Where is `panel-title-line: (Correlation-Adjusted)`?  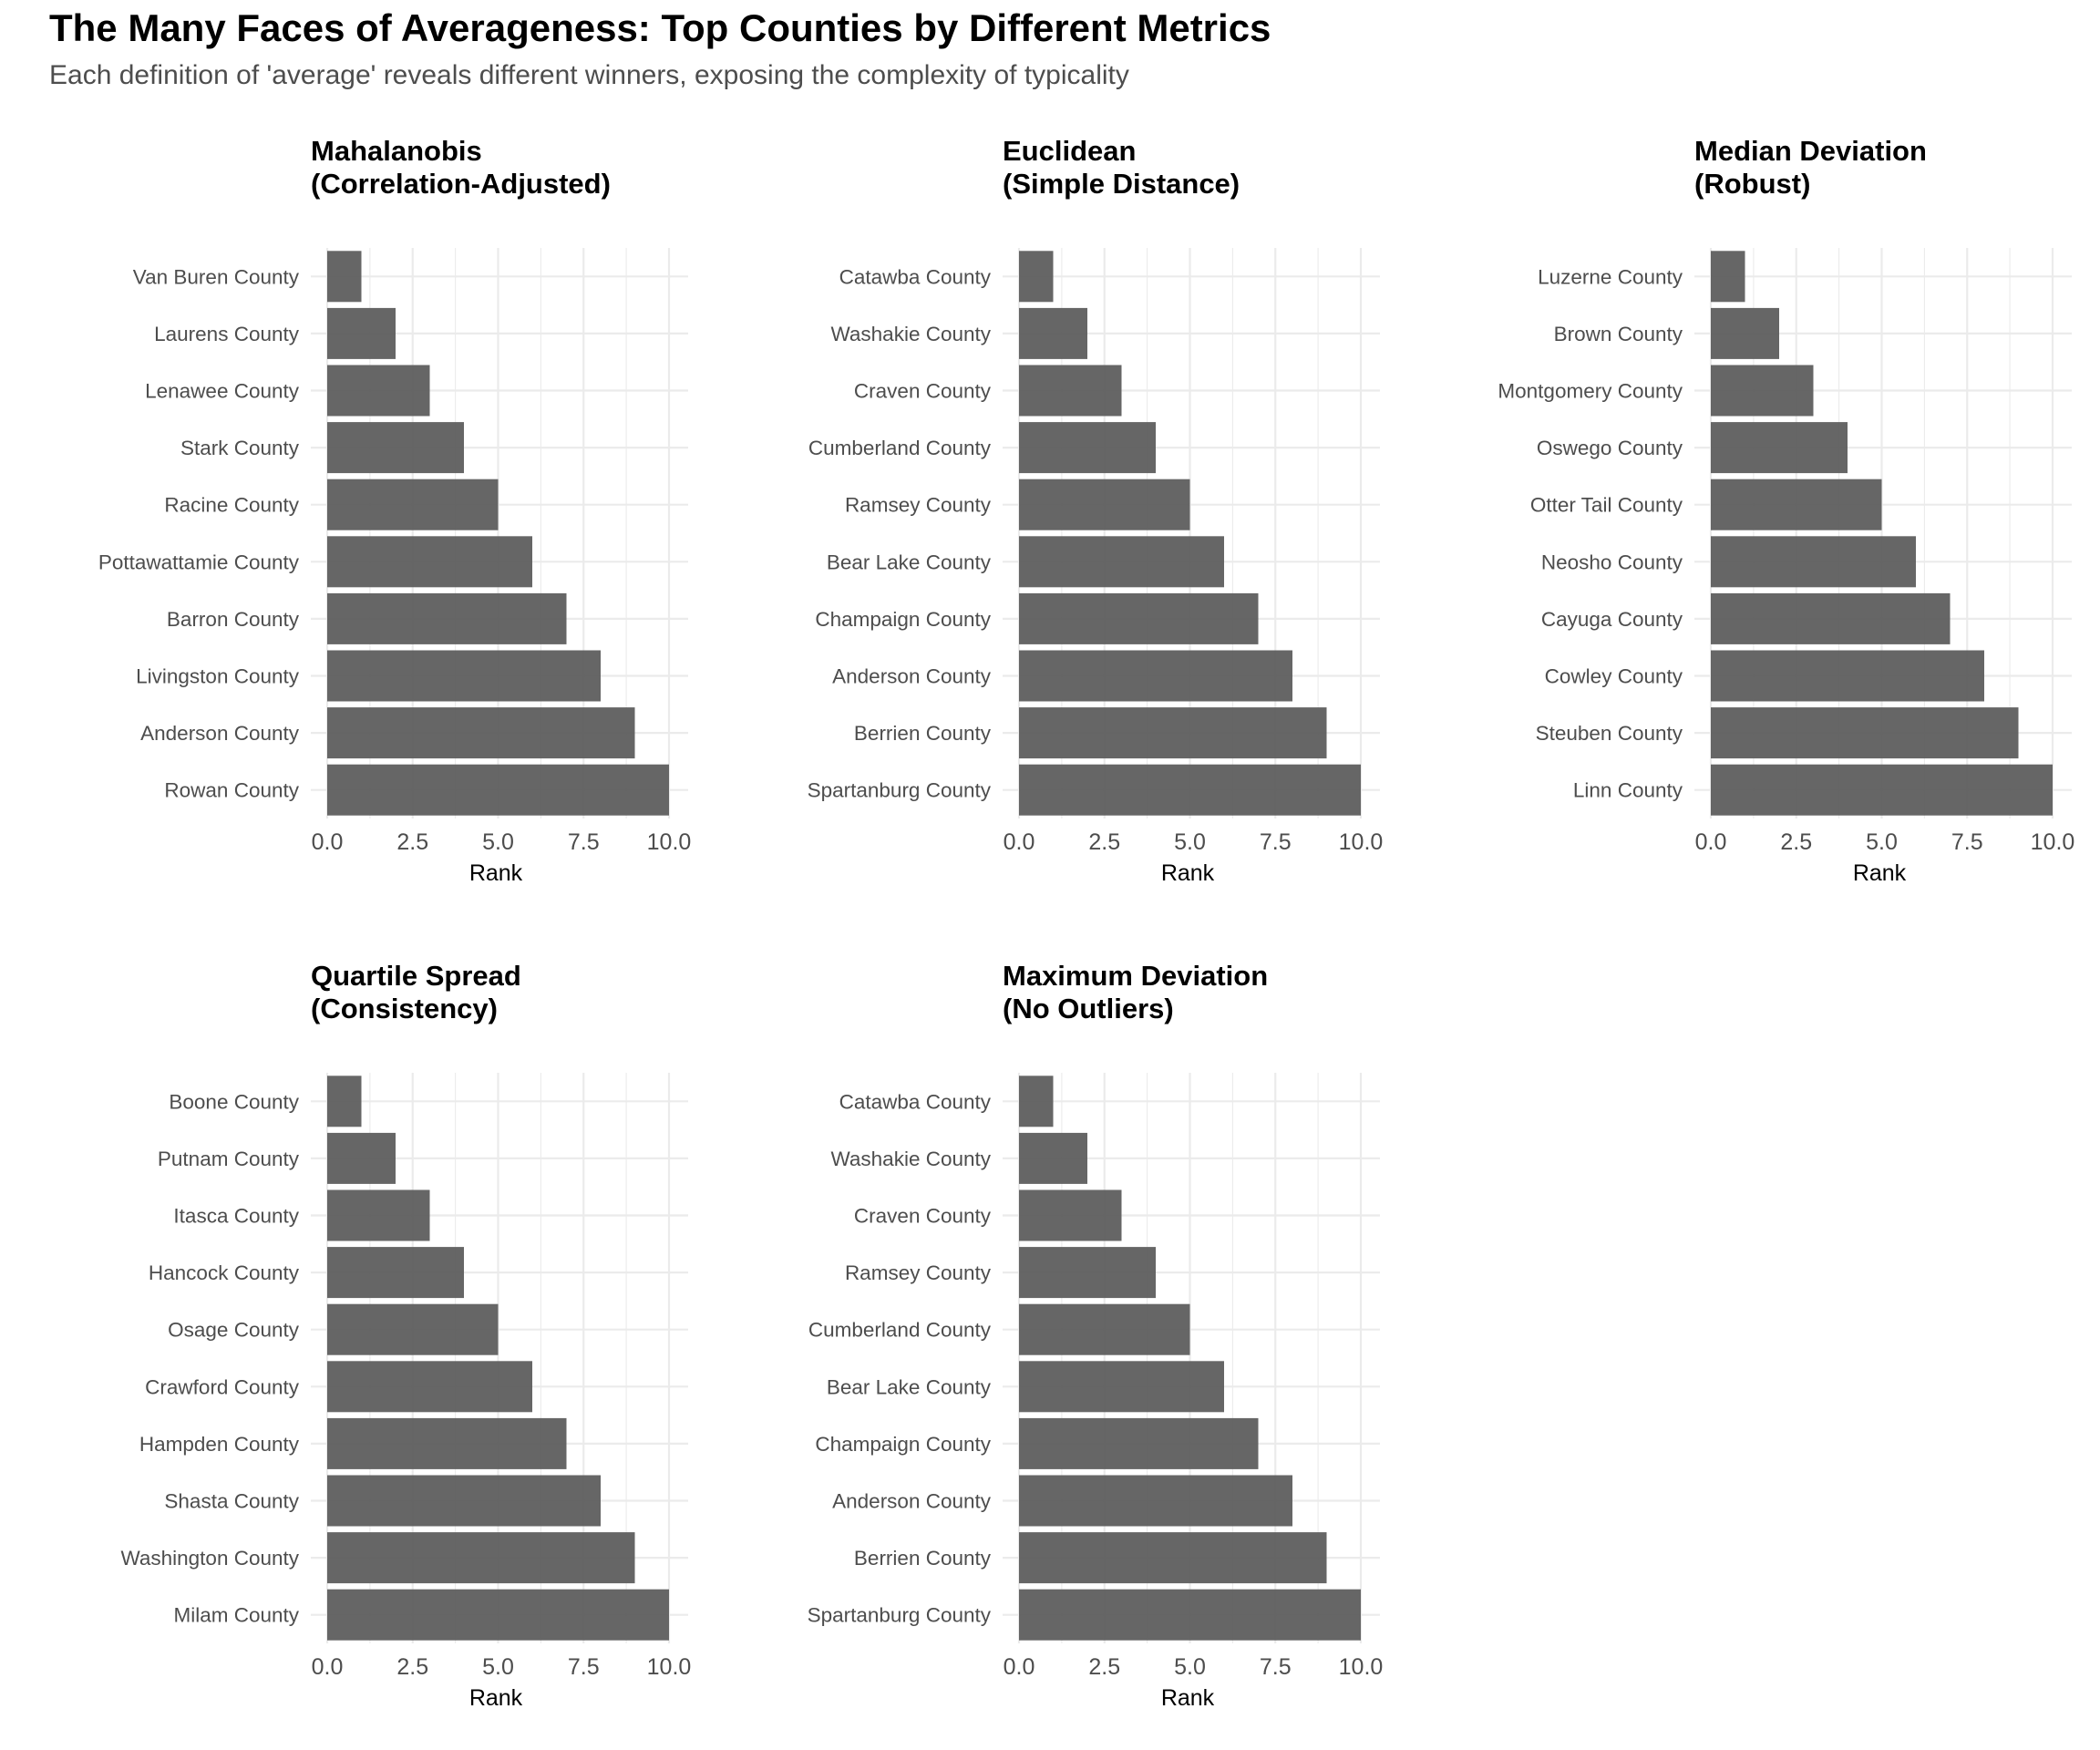 panel-title-line: (Correlation-Adjusted) is located at coordinates (461, 184).